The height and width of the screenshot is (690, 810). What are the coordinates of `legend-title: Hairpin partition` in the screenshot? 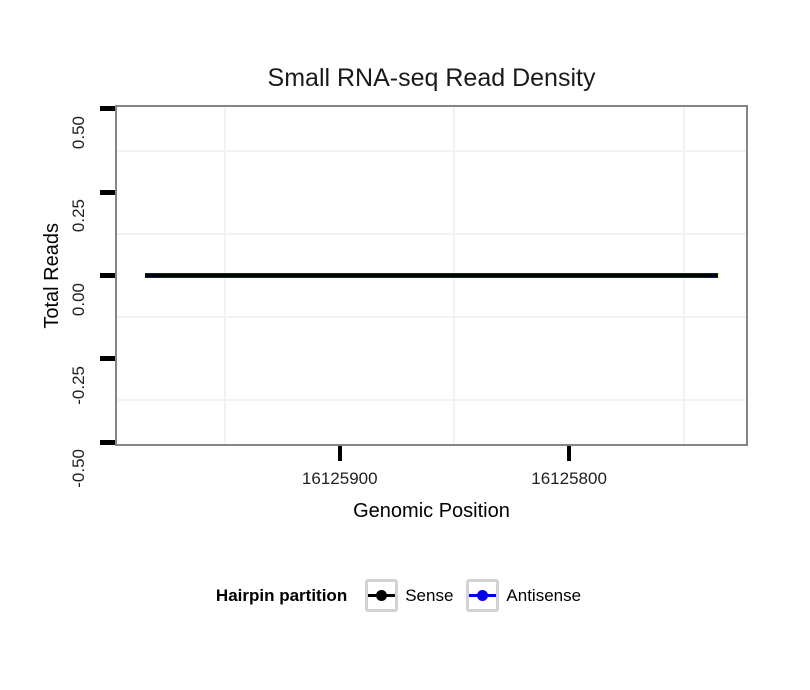 It's located at (281, 595).